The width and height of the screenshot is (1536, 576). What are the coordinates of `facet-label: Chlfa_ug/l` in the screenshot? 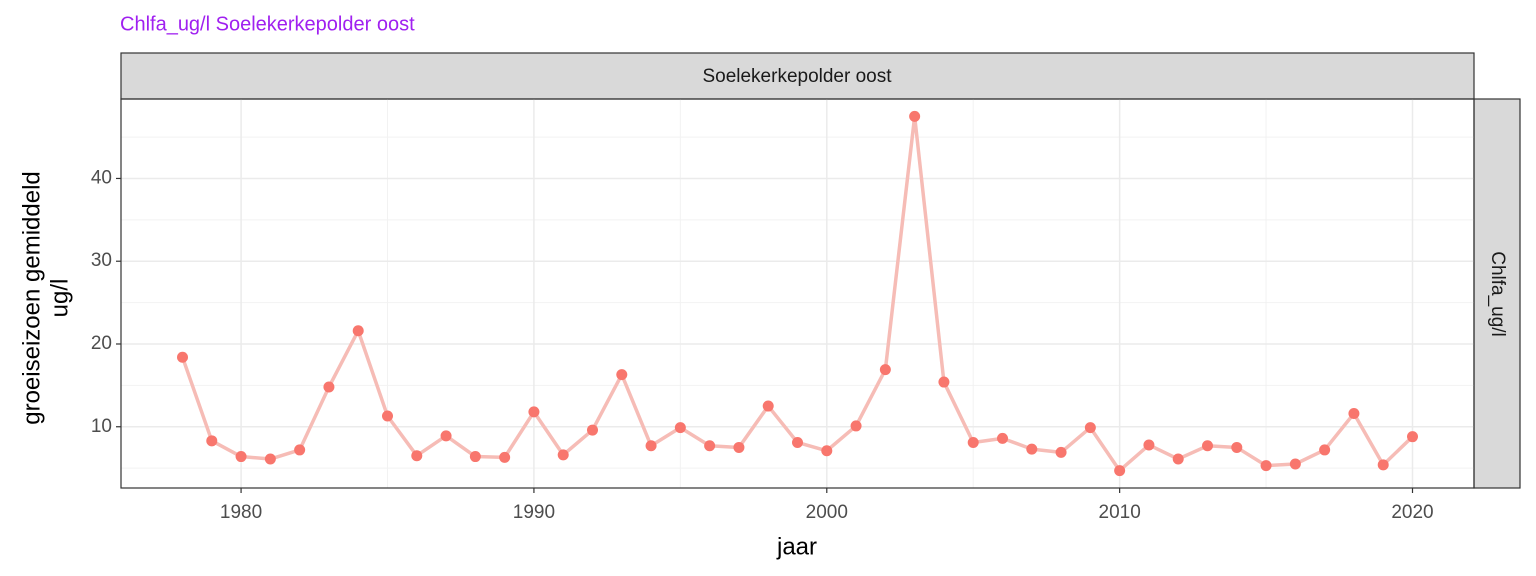 It's located at (1497, 294).